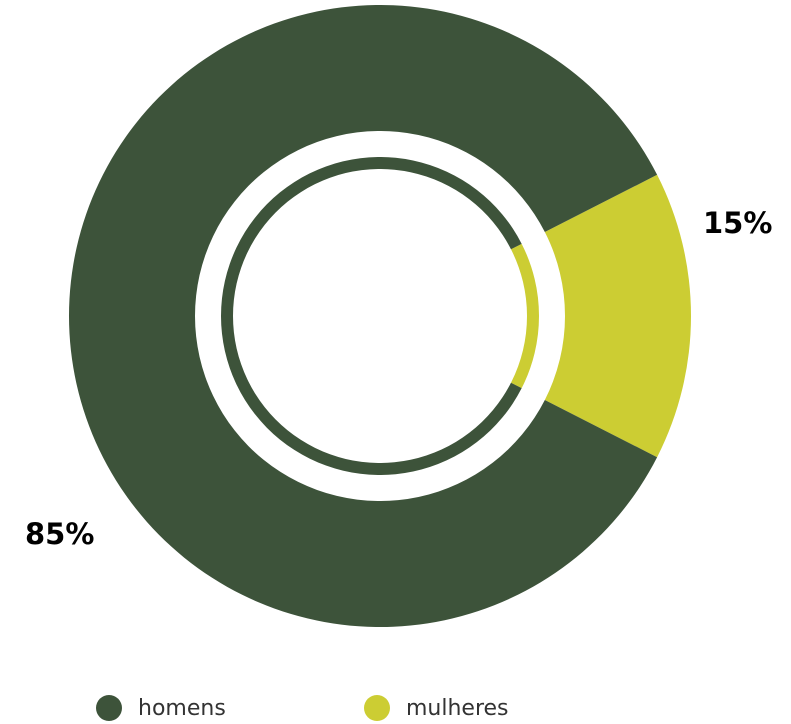 The image size is (791, 724). Describe the element at coordinates (617, 316) in the screenshot. I see `outer-slice-mulheres` at that location.